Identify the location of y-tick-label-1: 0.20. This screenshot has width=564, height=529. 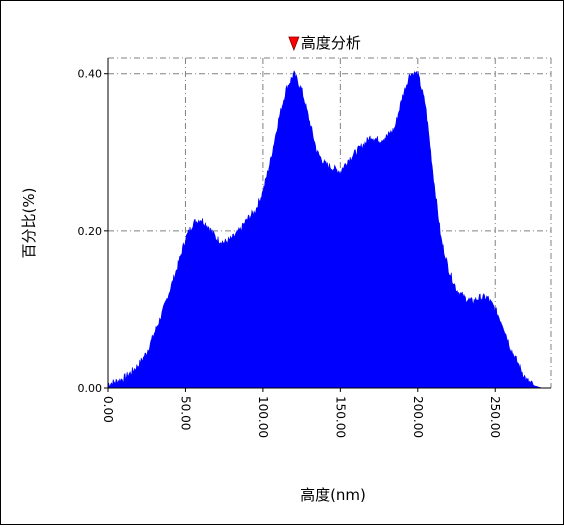
(90, 231).